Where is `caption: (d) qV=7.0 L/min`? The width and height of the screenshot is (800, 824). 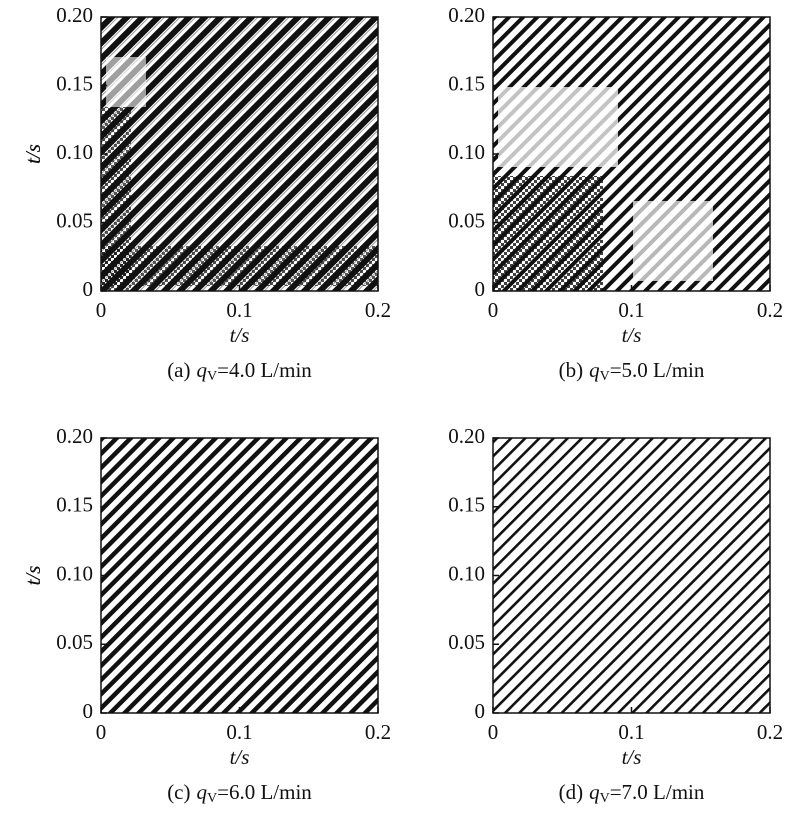 caption: (d) qV=7.0 L/min is located at coordinates (632, 793).